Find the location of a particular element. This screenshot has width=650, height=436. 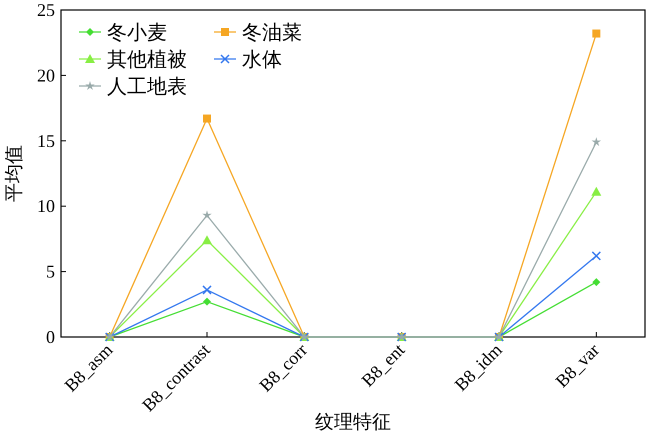

y-axis-title: 平均值 is located at coordinates (14, 173).